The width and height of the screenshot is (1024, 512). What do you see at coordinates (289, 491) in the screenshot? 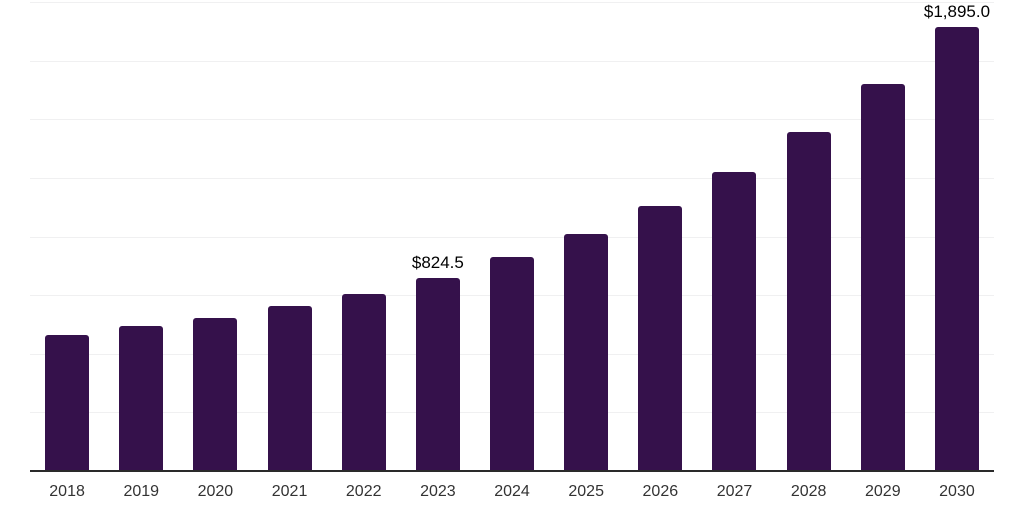
I see `x-axis-label-2021: 2021` at bounding box center [289, 491].